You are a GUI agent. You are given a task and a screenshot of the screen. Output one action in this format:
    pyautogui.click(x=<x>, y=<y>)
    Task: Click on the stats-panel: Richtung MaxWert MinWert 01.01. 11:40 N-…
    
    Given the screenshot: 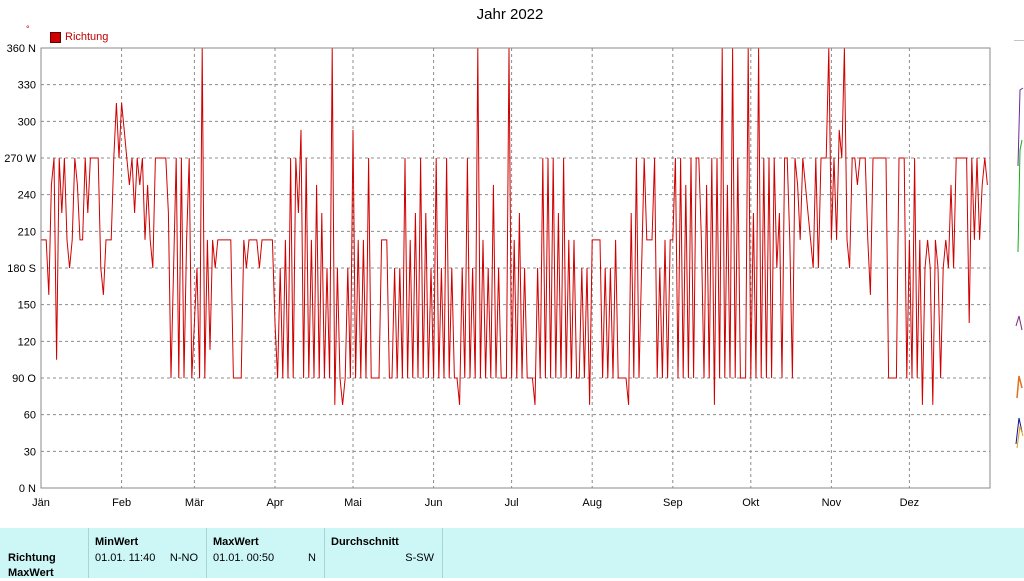 What is the action you would take?
    pyautogui.click(x=512, y=554)
    